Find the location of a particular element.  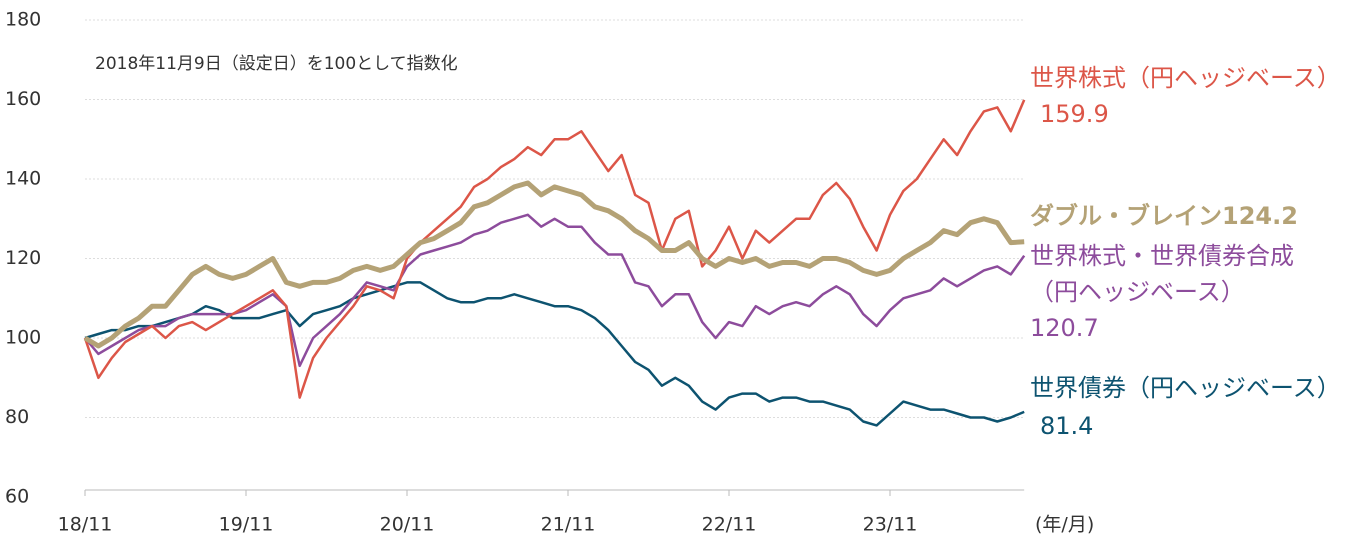

end-value-label: 159.9 is located at coordinates (1074, 114).